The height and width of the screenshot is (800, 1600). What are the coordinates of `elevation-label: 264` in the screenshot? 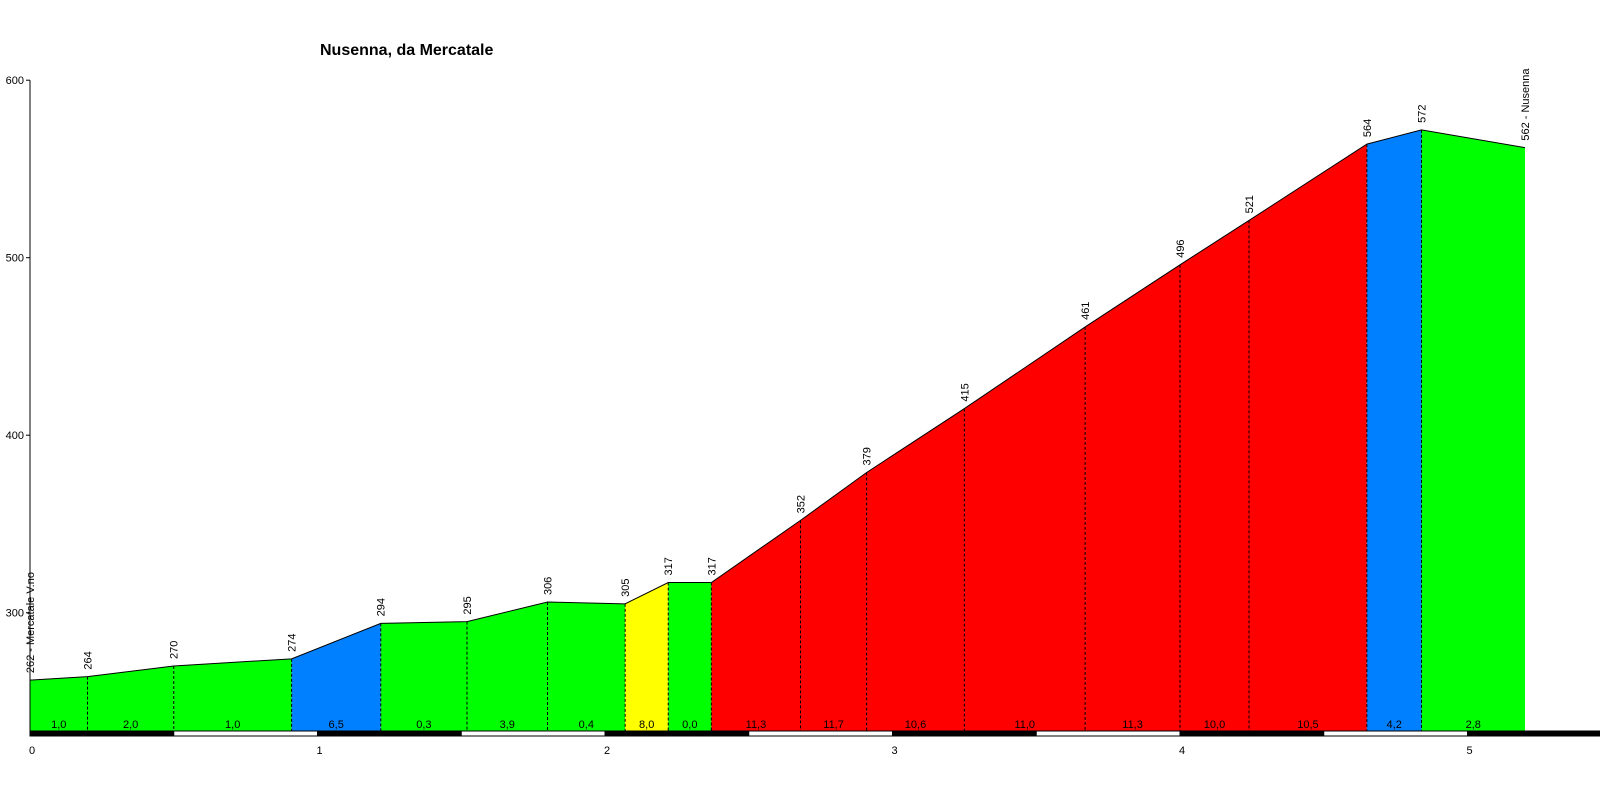 It's located at (89, 660).